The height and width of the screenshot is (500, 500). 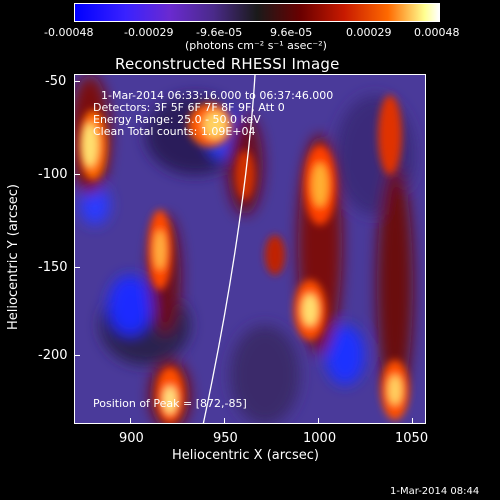 What do you see at coordinates (369, 32) in the screenshot?
I see `colorbar-tick-label: 0.00029` at bounding box center [369, 32].